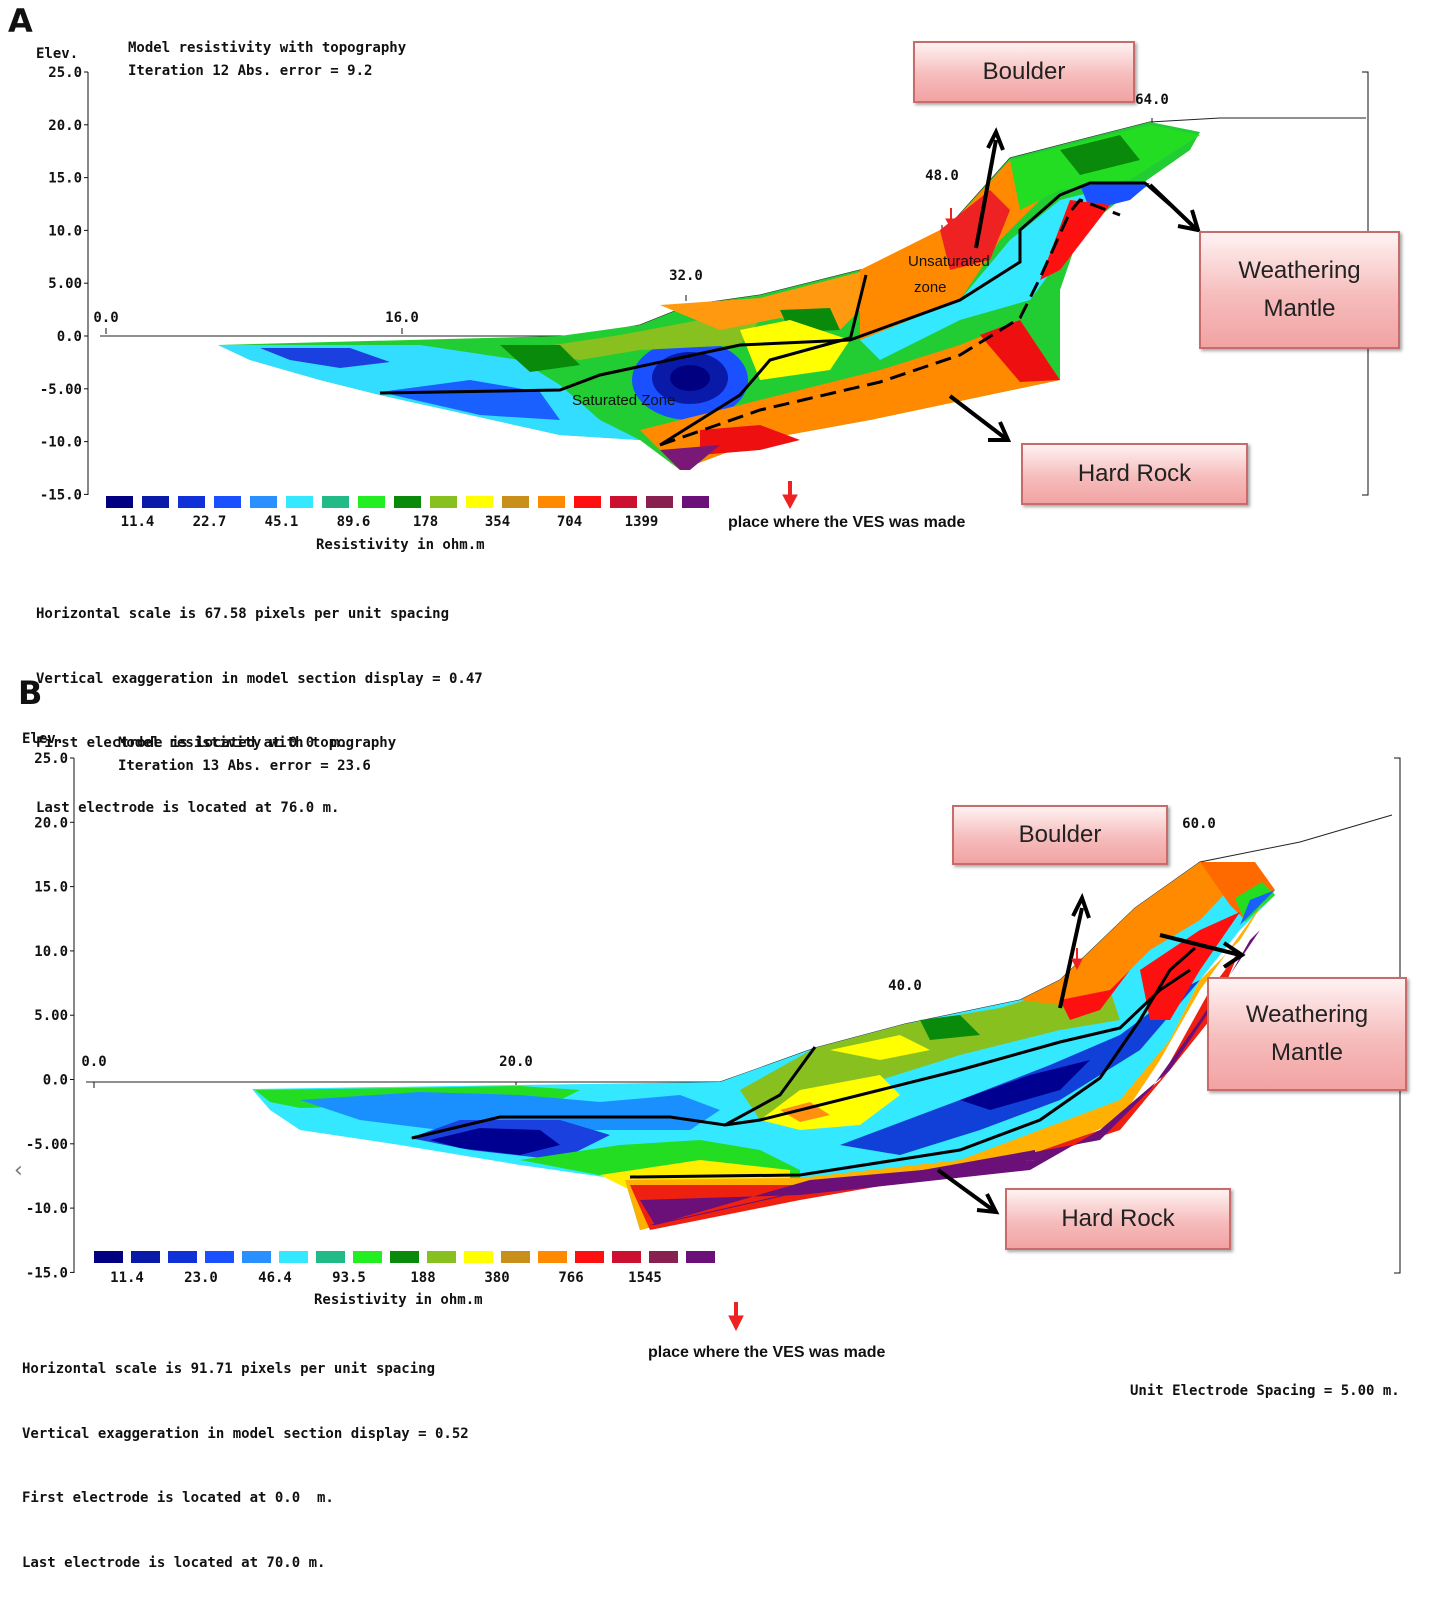 Image resolution: width=1444 pixels, height=1617 pixels. What do you see at coordinates (61, 495) in the screenshot?
I see `elevation-tick-label: -15.0` at bounding box center [61, 495].